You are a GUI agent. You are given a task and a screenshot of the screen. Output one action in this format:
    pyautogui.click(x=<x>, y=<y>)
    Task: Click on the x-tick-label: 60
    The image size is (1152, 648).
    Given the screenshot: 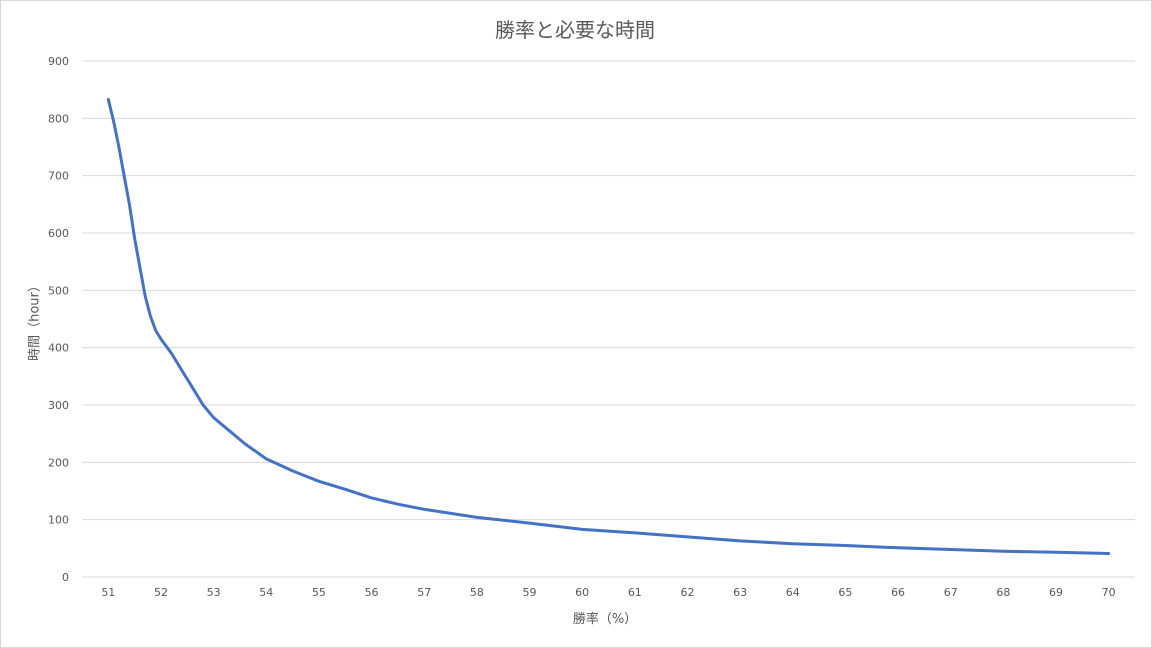 What is the action you would take?
    pyautogui.click(x=582, y=592)
    